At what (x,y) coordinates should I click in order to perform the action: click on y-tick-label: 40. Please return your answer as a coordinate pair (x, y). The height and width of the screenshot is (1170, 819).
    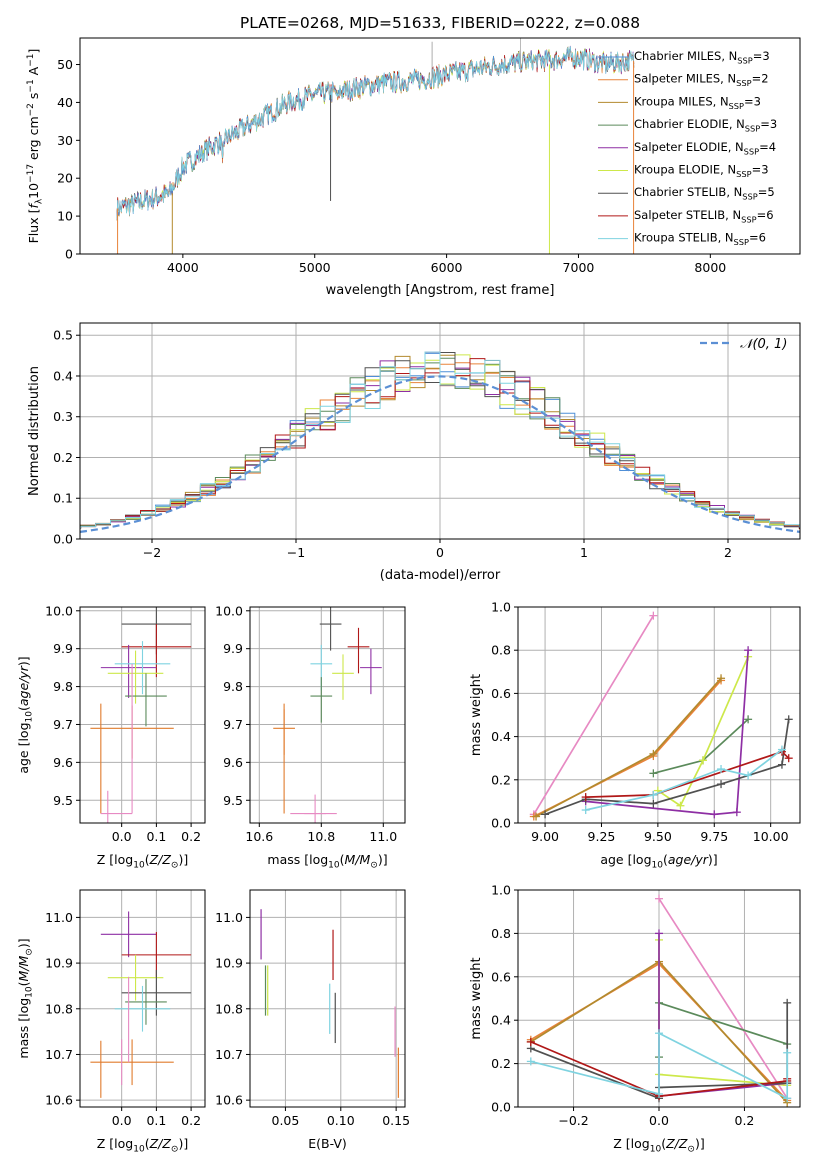
    Looking at the image, I should click on (65, 102).